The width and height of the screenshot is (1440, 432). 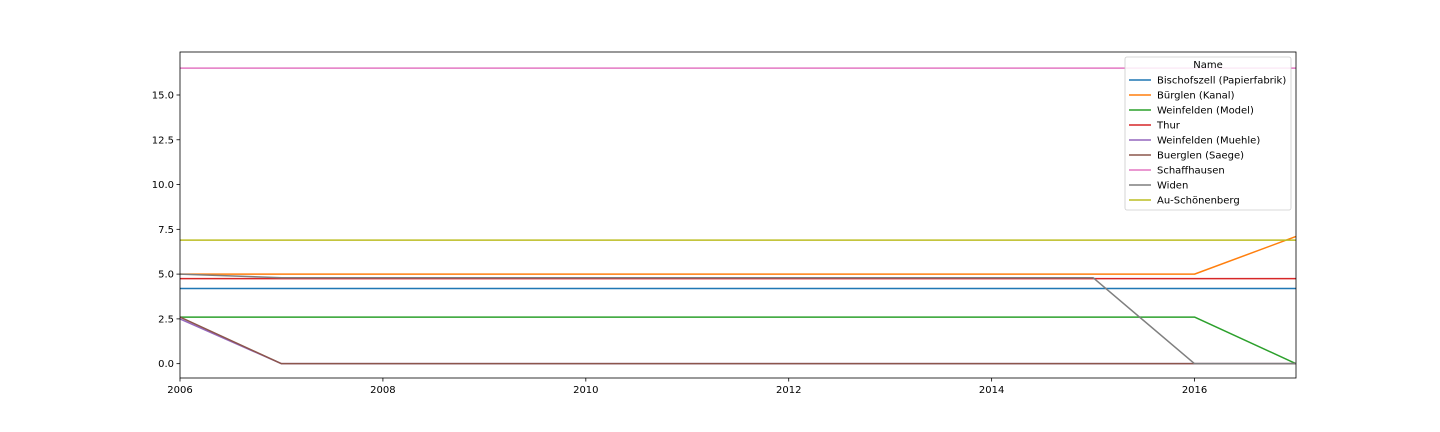 I want to click on legend-label: Thur, so click(x=1168, y=126).